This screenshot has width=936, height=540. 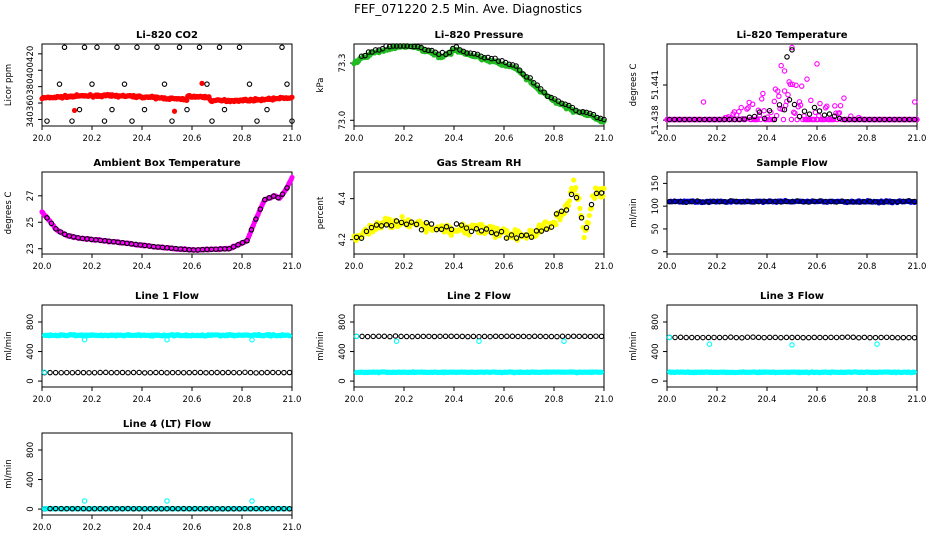 What do you see at coordinates (31, 54) in the screenshot?
I see `y-tick-label: 420` at bounding box center [31, 54].